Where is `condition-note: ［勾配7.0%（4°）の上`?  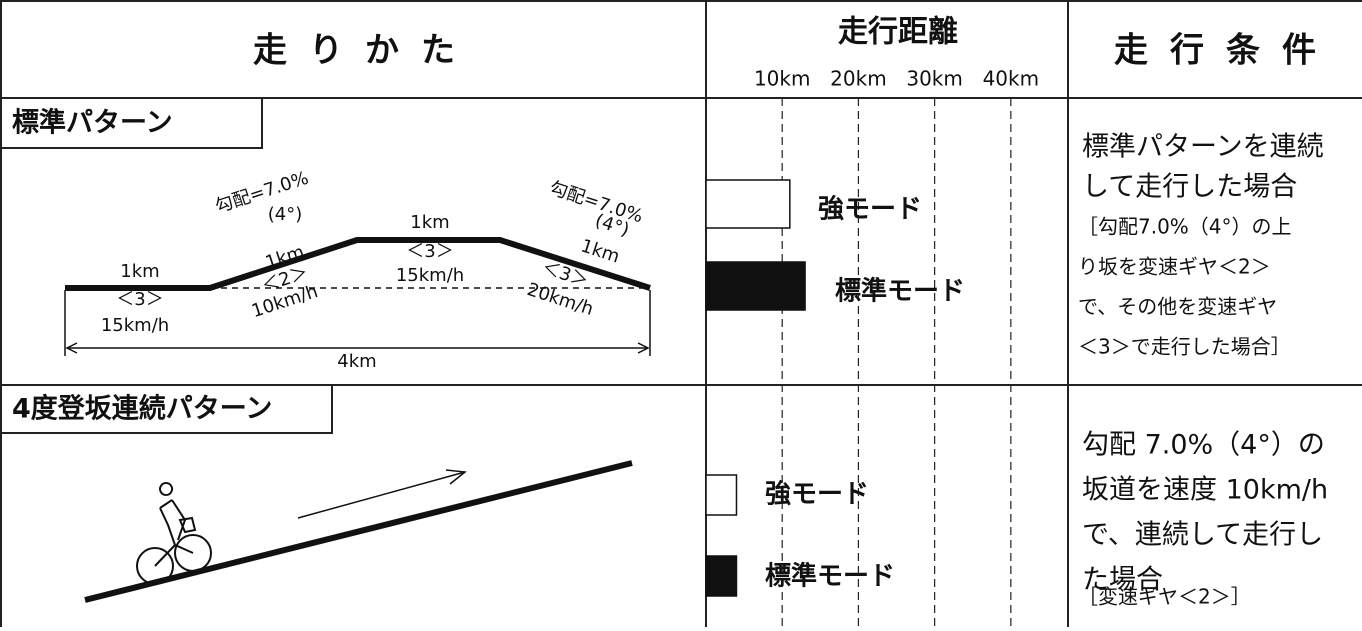 condition-note: ［勾配7.0%（4°）の上 is located at coordinates (1185, 227).